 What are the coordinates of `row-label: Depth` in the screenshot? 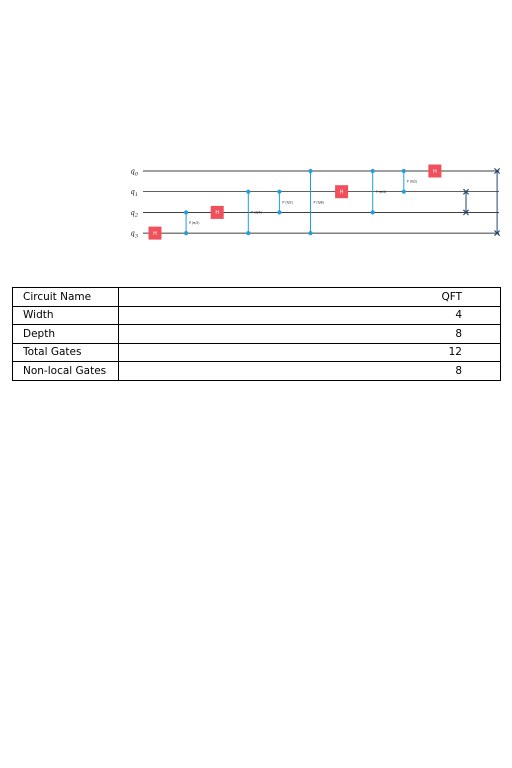 It's located at (65, 334).